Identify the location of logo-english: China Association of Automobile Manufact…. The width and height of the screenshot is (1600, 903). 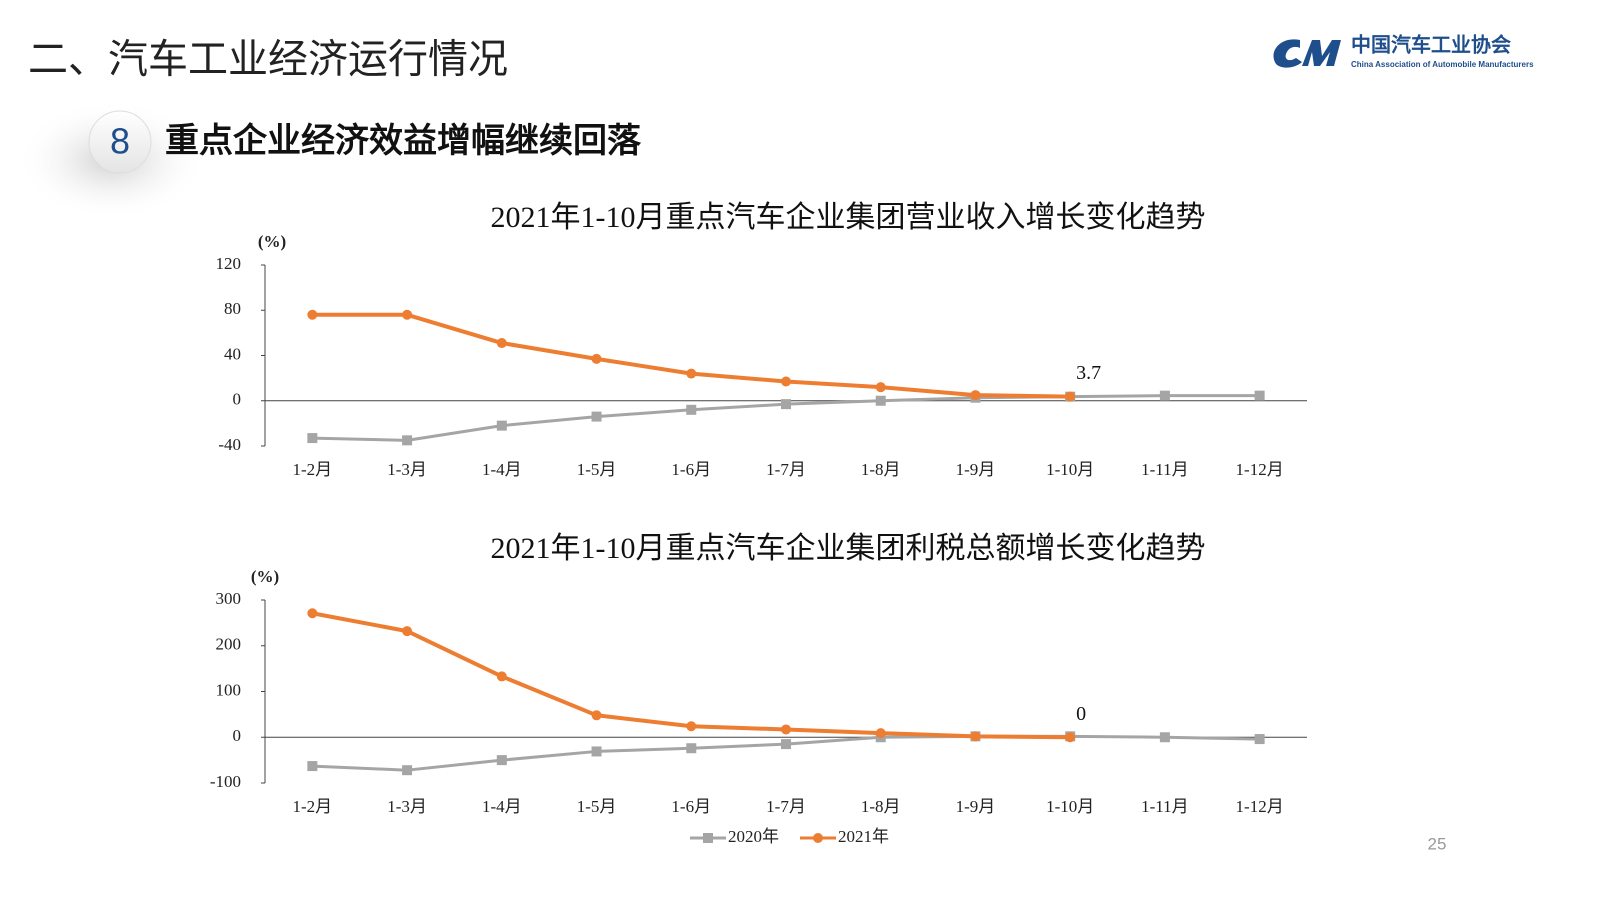
(1442, 64).